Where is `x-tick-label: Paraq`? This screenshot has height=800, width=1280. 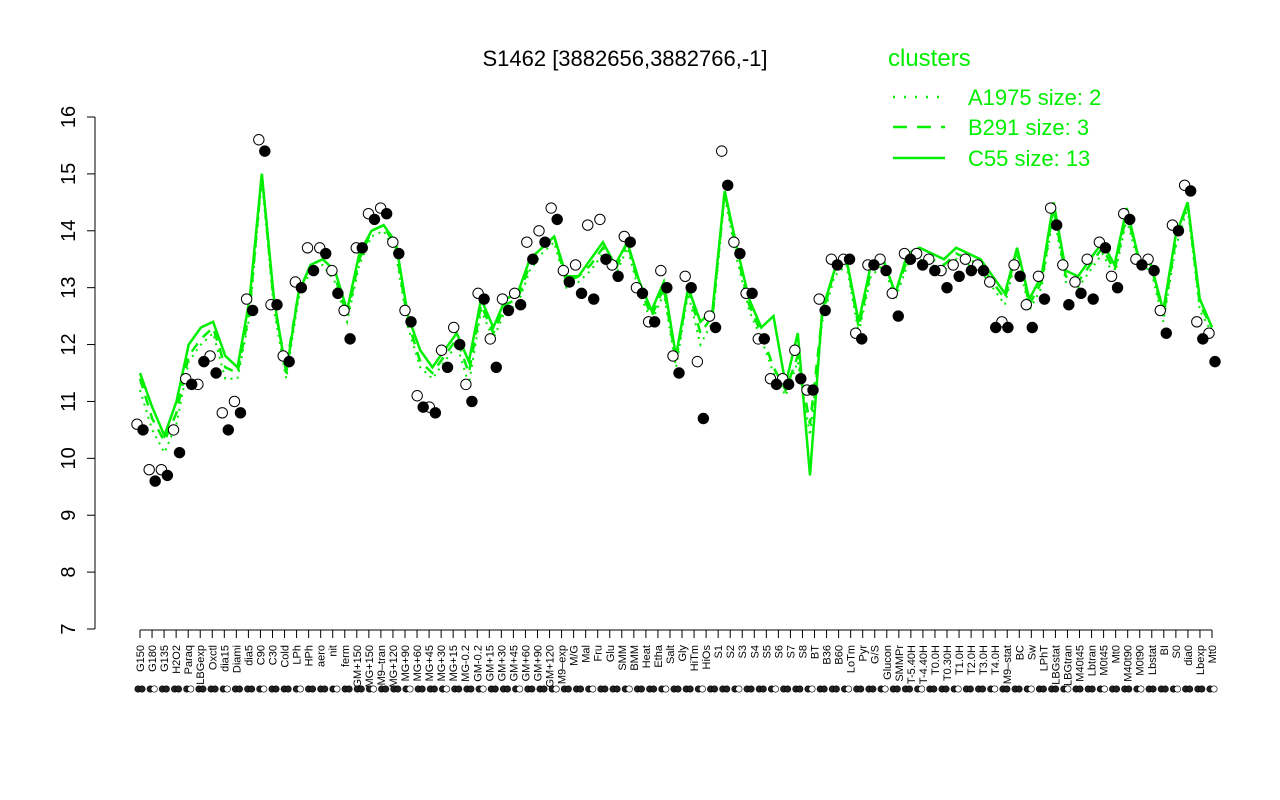
x-tick-label: Paraq is located at coordinates (189, 659).